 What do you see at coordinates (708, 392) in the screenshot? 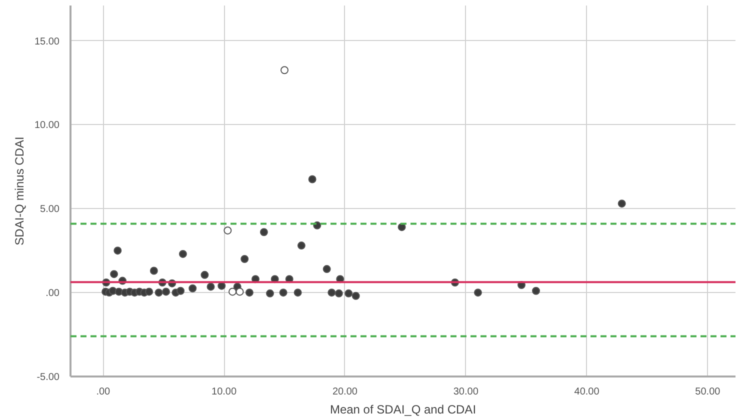
I see `x-tick-label: 50.00` at bounding box center [708, 392].